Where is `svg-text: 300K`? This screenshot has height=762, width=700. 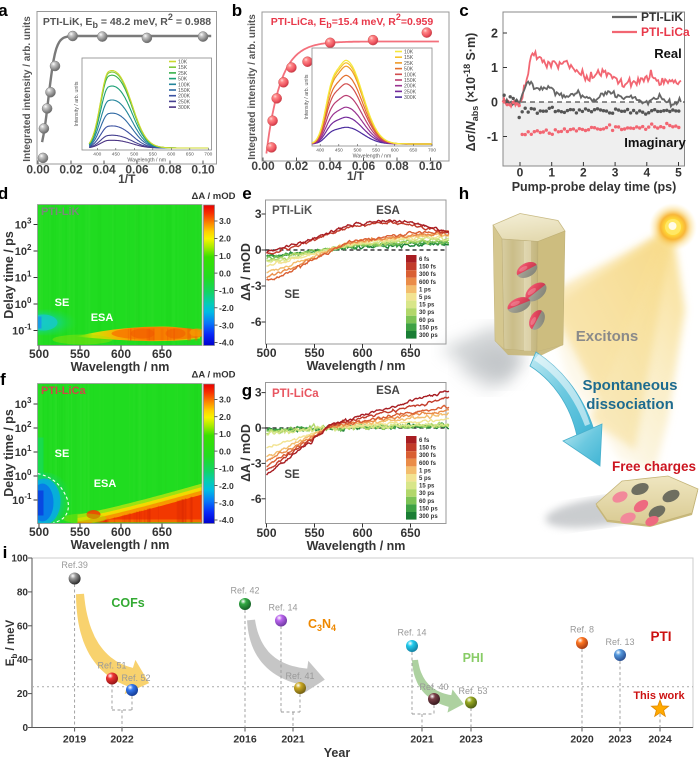 svg-text: 300K is located at coordinates (410, 98).